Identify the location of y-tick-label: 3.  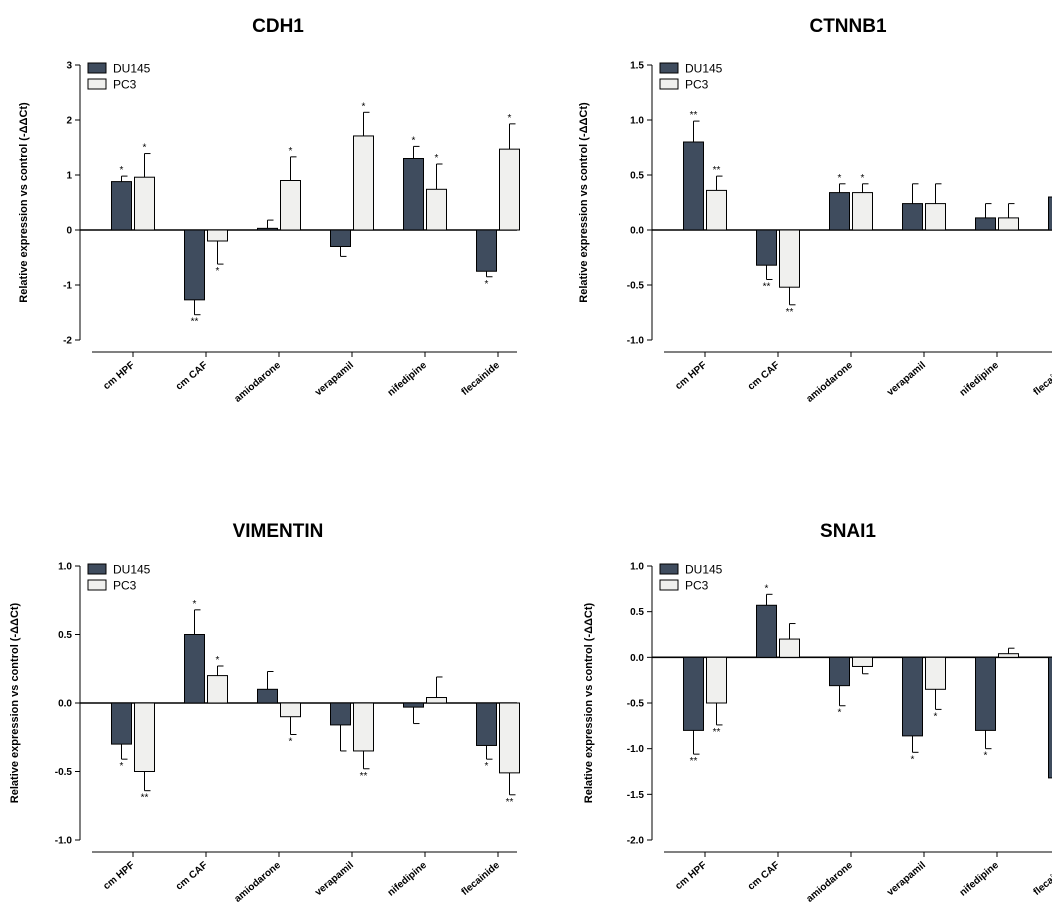
(69, 66).